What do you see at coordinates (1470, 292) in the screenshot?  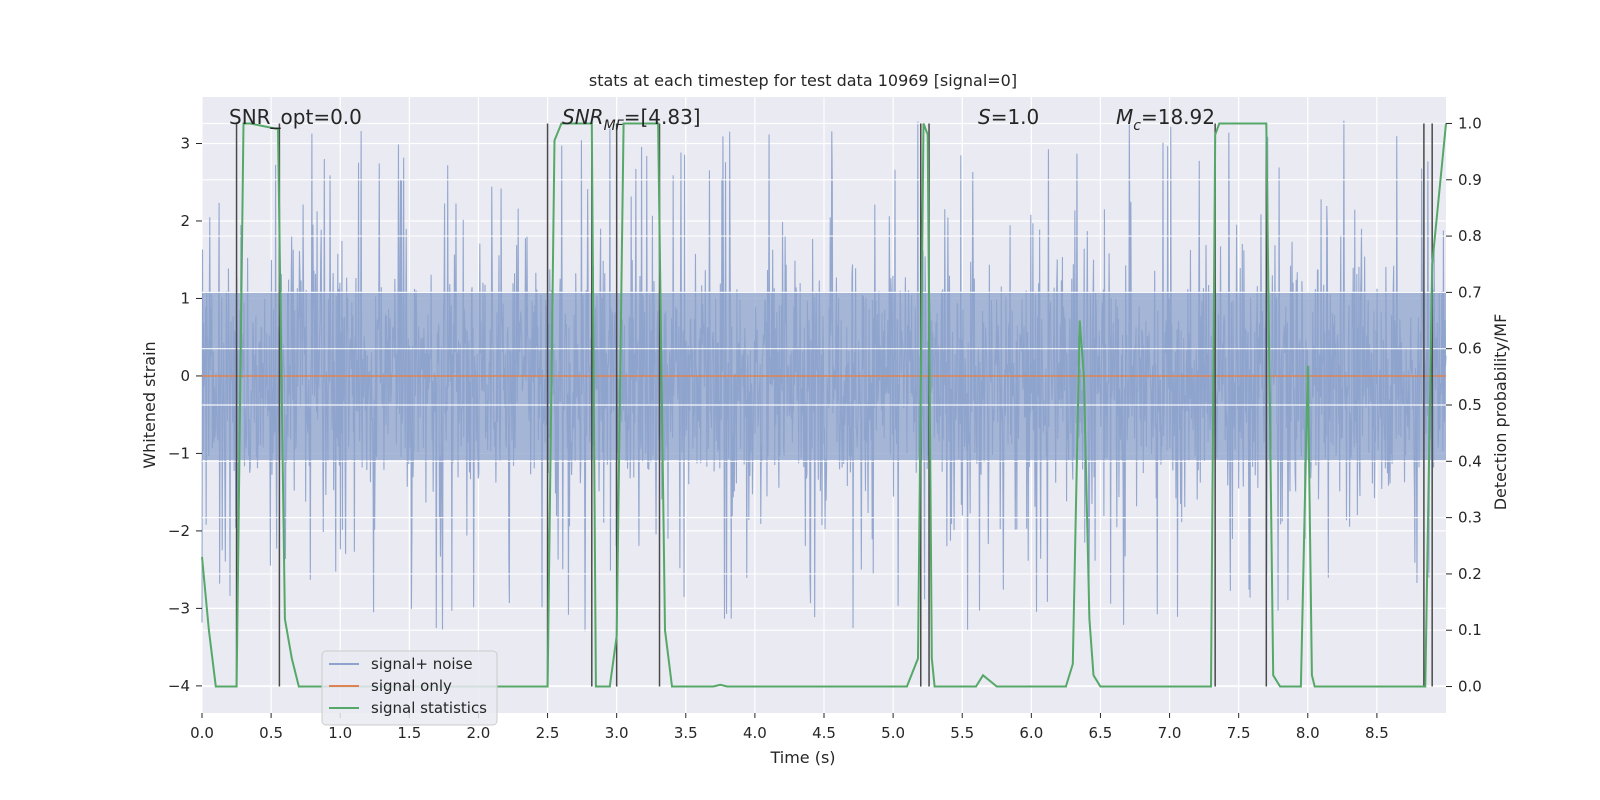 I see `y2-tick-label: 0.7` at bounding box center [1470, 292].